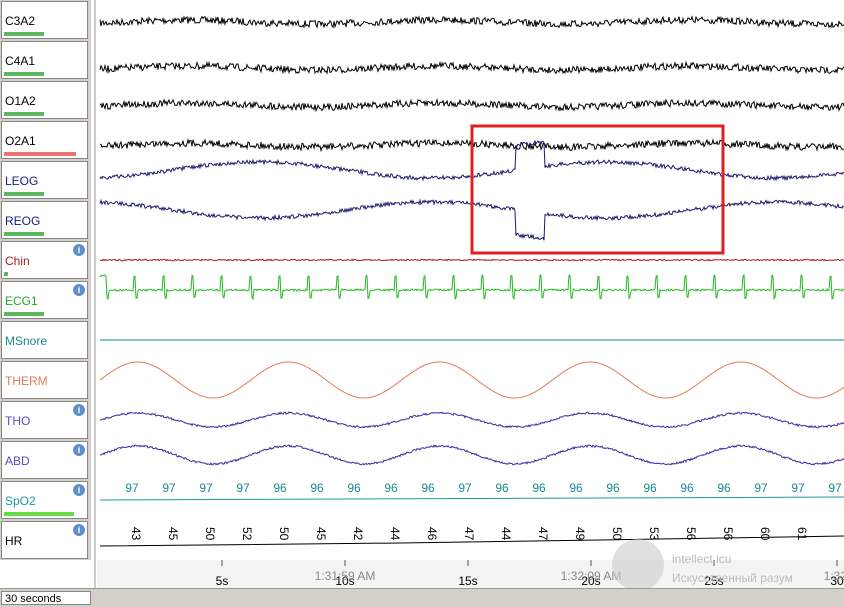 The width and height of the screenshot is (844, 607). What do you see at coordinates (590, 581) in the screenshot?
I see `time-tick-label: 20s` at bounding box center [590, 581].